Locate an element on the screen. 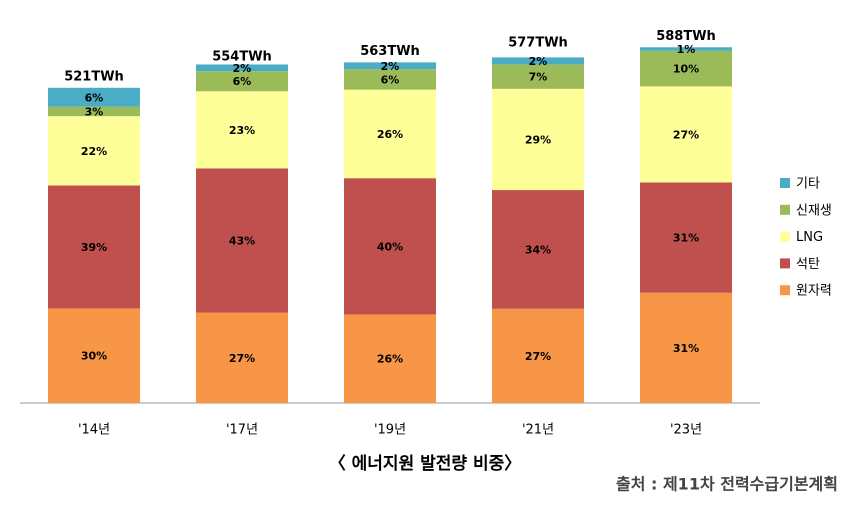 The height and width of the screenshot is (505, 856). x-tick-label: '17년 is located at coordinates (242, 430).